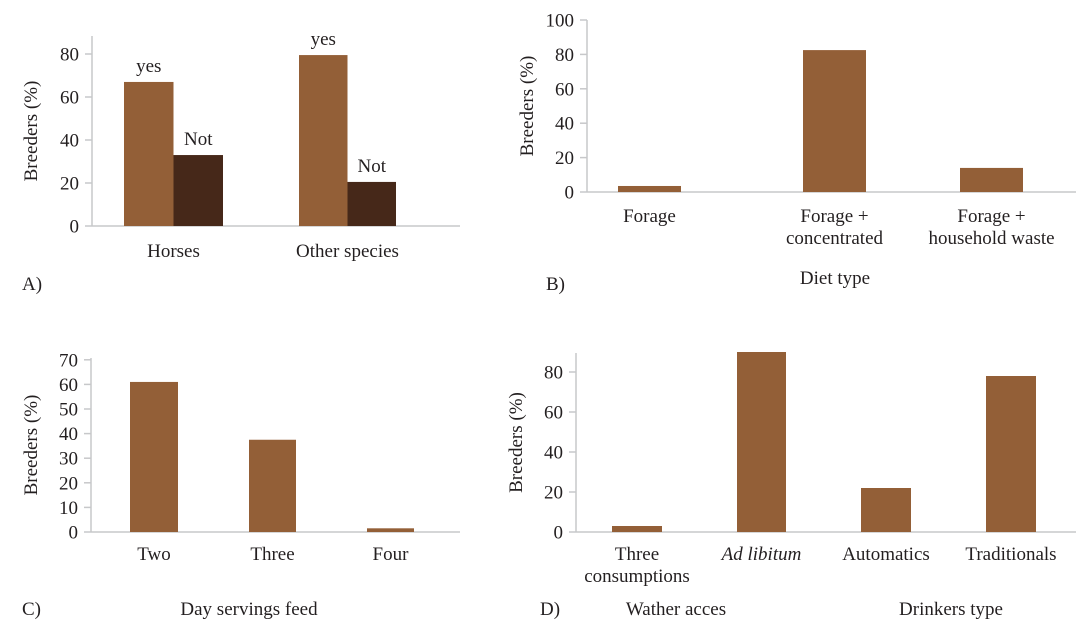  I want to click on x-tick-label: Forage, so click(649, 216).